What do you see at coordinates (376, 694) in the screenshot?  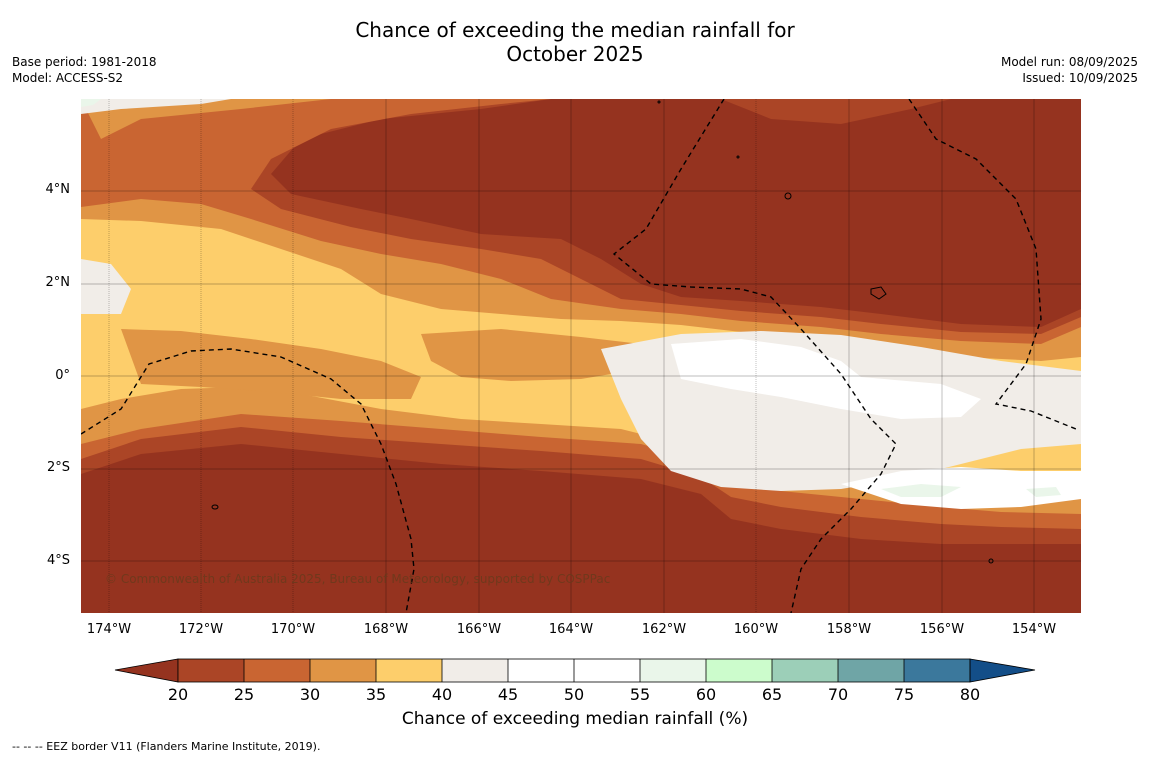 I see `colorbar-tick-35: 35` at bounding box center [376, 694].